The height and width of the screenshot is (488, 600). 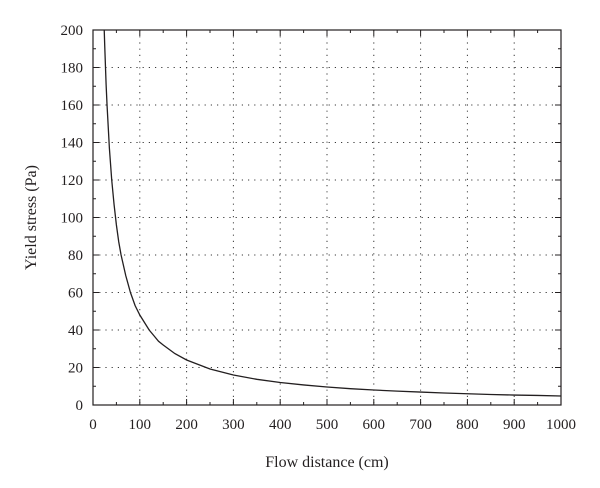 What do you see at coordinates (75, 294) in the screenshot?
I see `y-tick-label: 60` at bounding box center [75, 294].